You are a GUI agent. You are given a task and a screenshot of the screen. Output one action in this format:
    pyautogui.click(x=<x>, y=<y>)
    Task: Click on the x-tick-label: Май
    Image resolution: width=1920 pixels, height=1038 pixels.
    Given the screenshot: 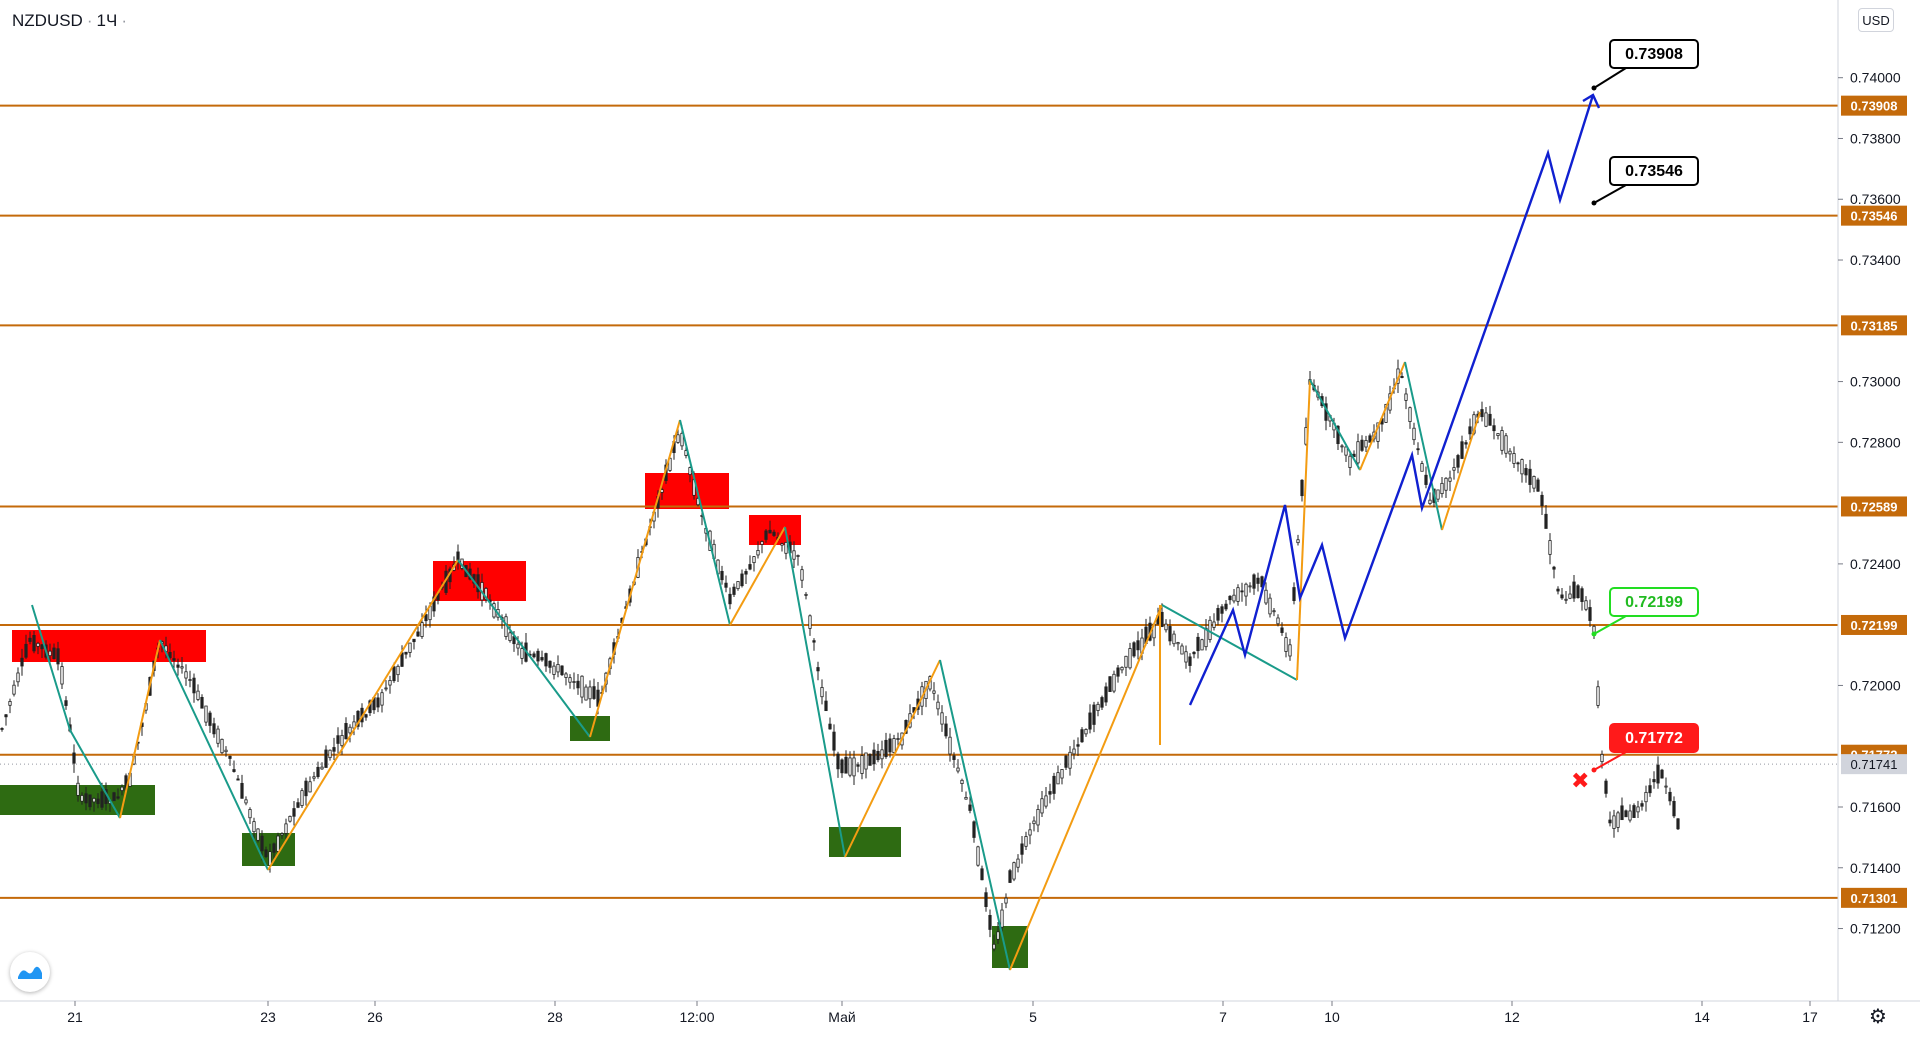 What is the action you would take?
    pyautogui.click(x=841, y=1017)
    